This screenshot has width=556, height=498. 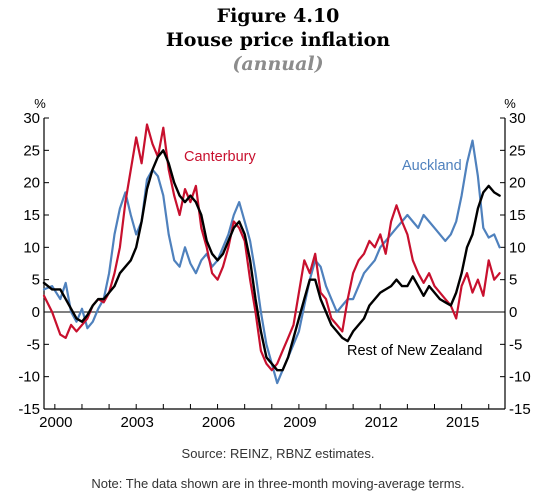 I want to click on y-tick-label-left: 30, so click(x=31, y=118).